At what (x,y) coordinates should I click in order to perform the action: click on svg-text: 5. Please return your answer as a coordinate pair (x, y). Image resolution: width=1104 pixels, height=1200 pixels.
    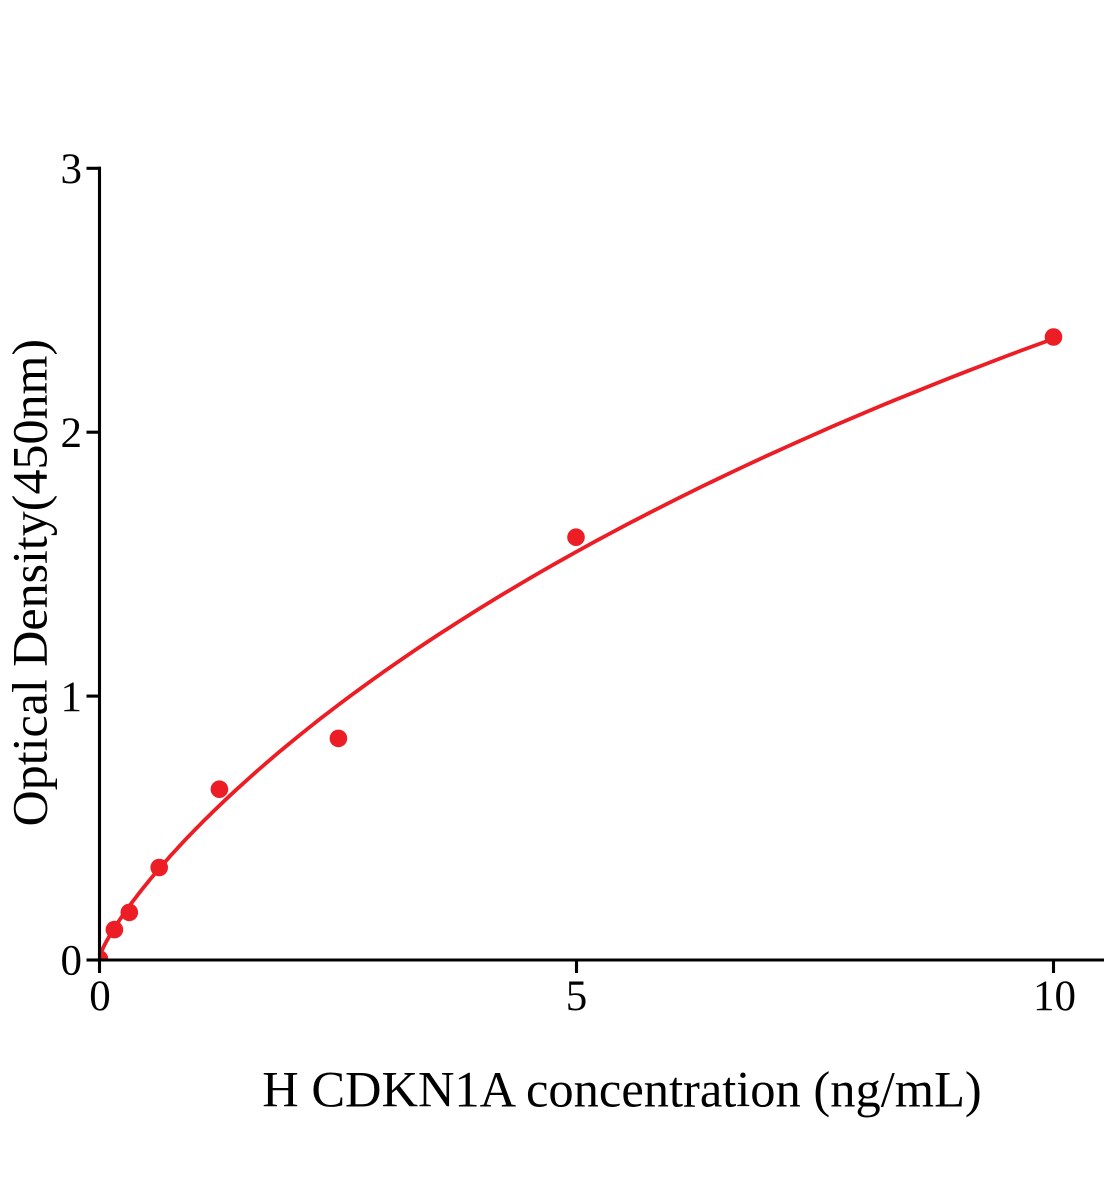
    Looking at the image, I should click on (577, 996).